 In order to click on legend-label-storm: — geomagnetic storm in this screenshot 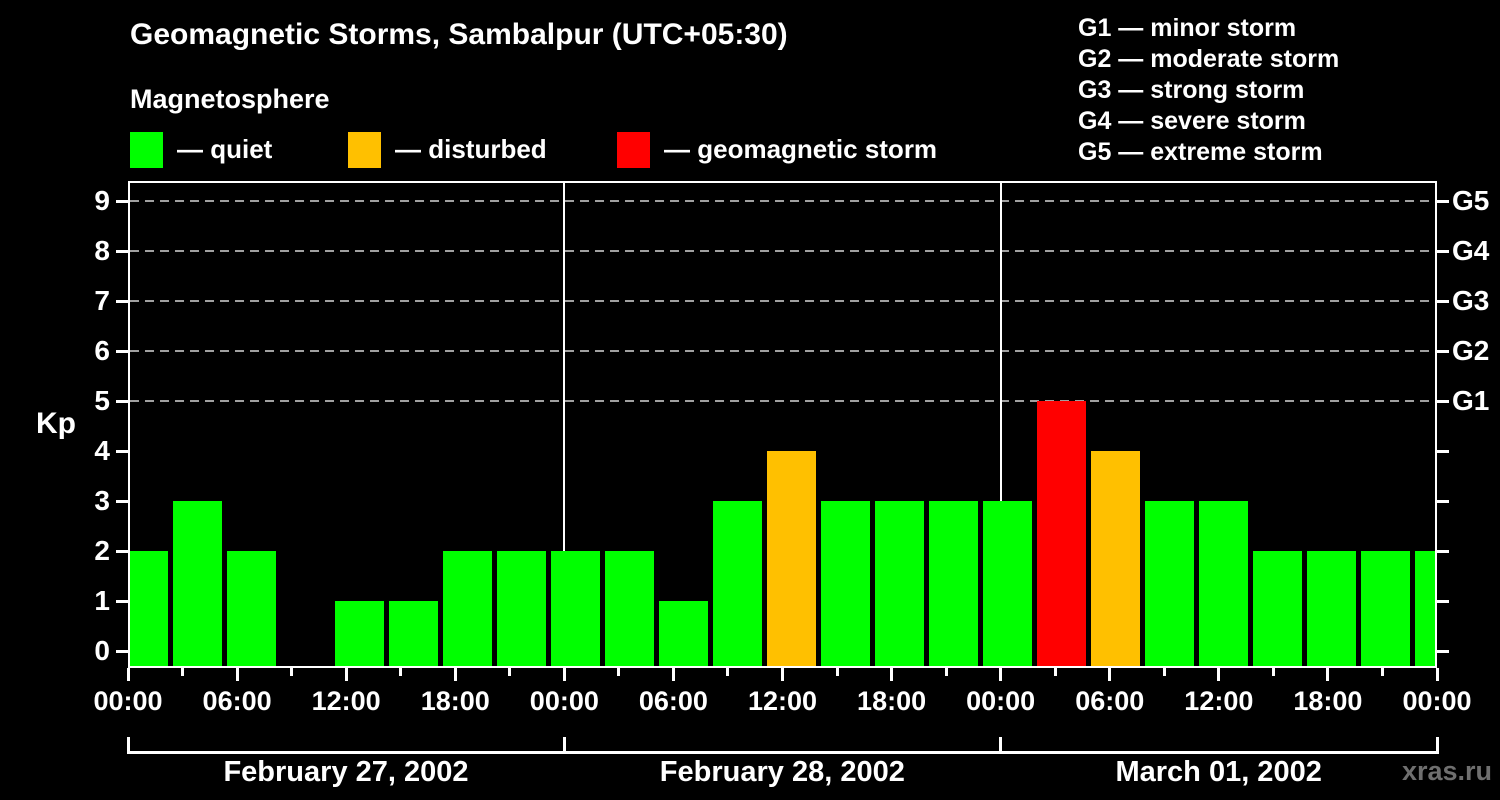, I will do `click(801, 149)`.